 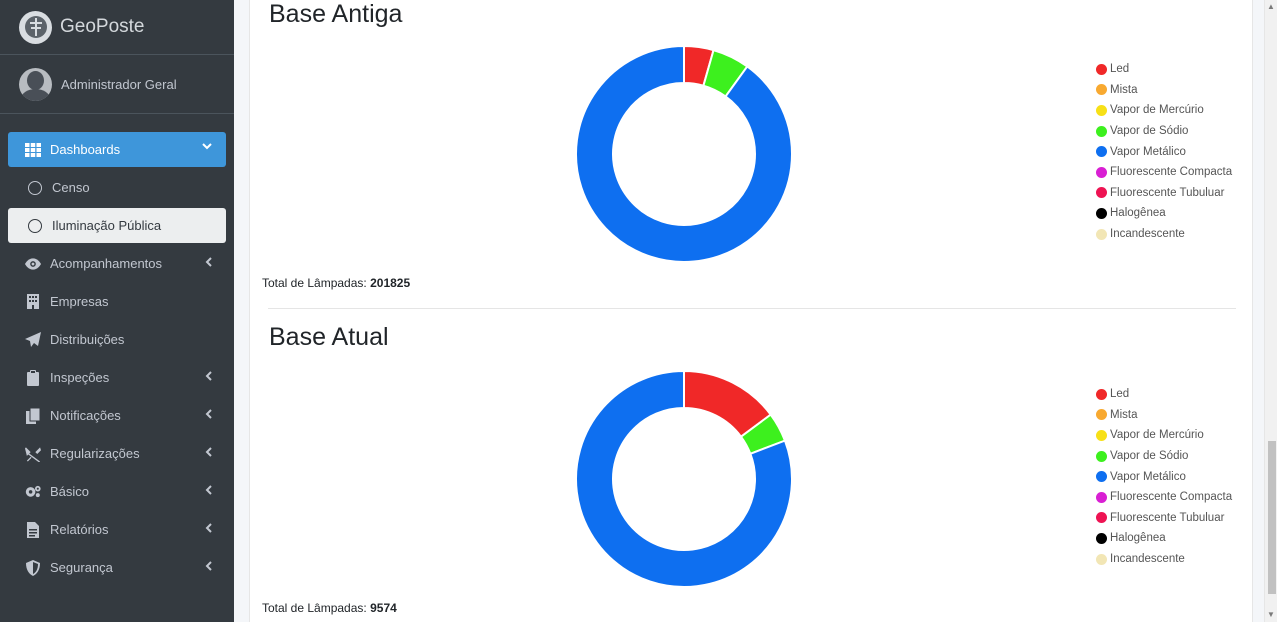 What do you see at coordinates (1171, 497) in the screenshot?
I see `legend-label: Fluorescente Compacta` at bounding box center [1171, 497].